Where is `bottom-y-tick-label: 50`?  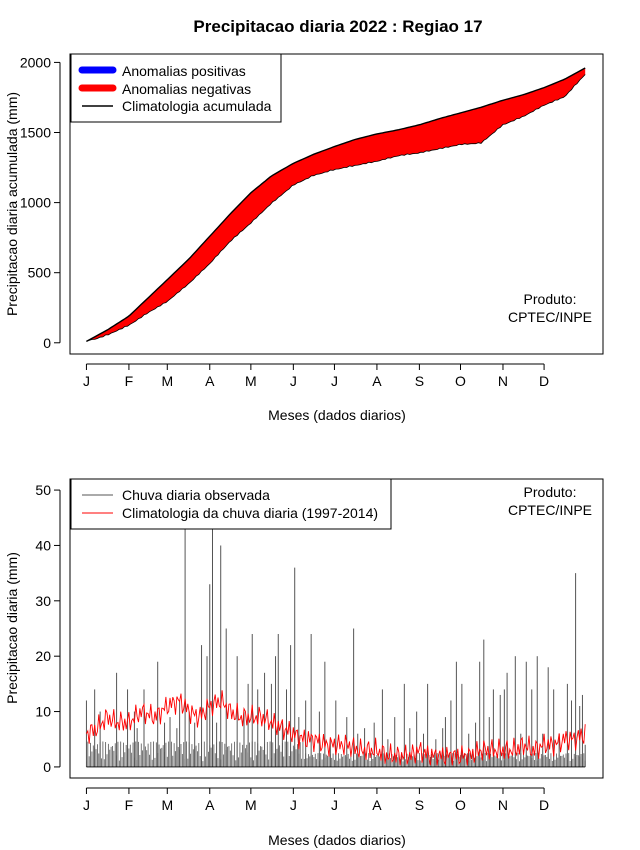 bottom-y-tick-label: 50 is located at coordinates (43, 490).